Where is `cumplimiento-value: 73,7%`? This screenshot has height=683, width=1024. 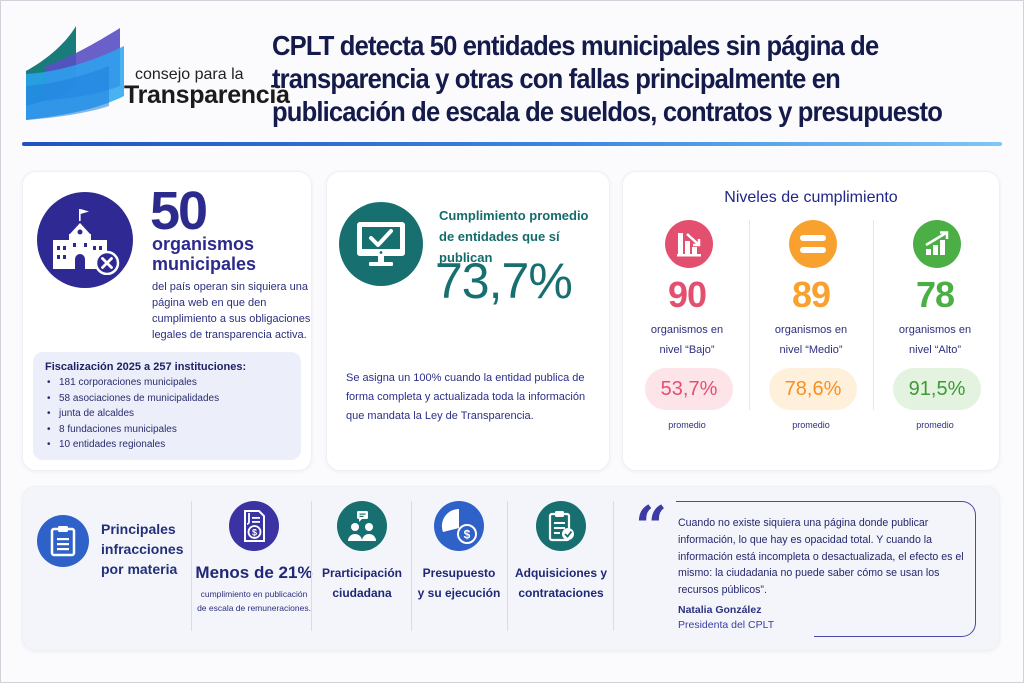 cumplimiento-value: 73,7% is located at coordinates (504, 281).